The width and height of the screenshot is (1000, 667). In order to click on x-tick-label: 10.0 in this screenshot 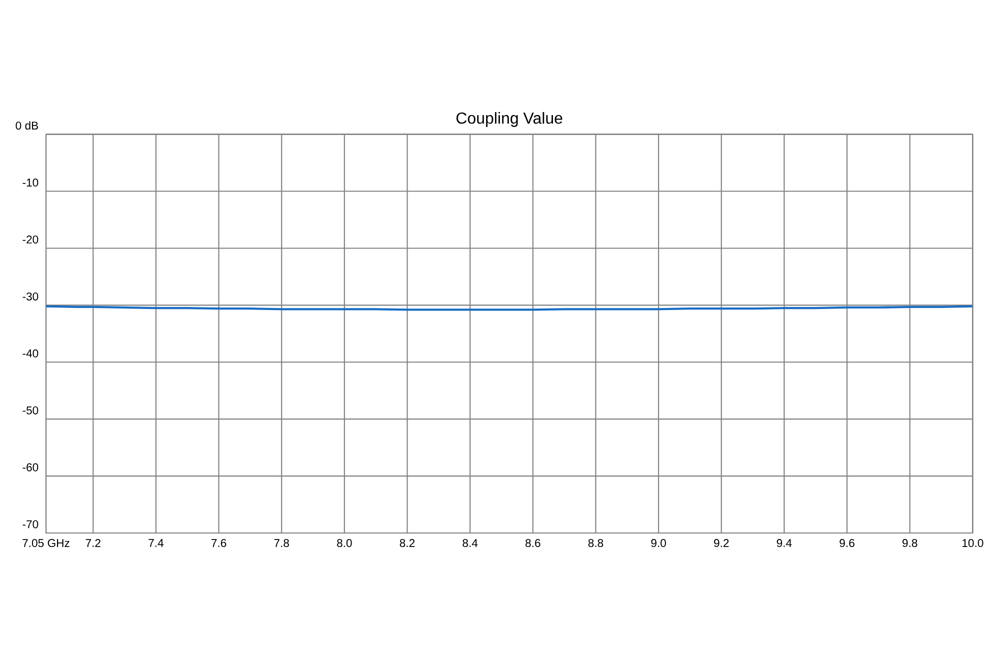, I will do `click(973, 543)`.